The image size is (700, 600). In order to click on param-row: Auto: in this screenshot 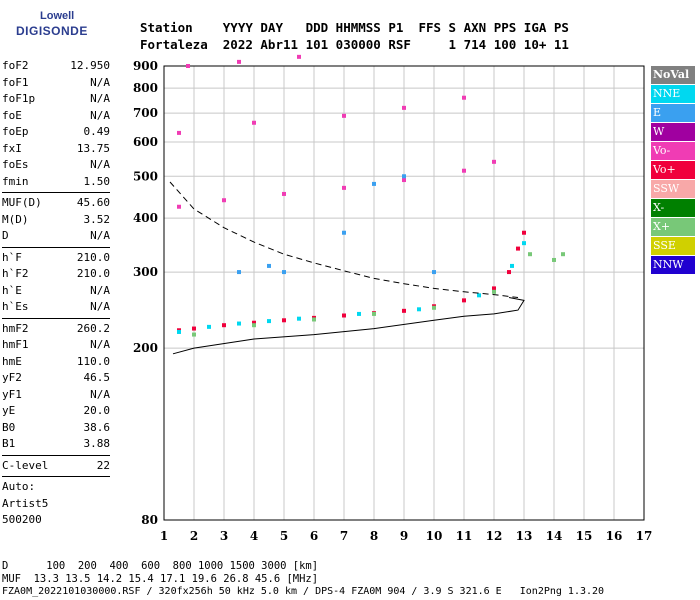, I will do `click(56, 487)`.